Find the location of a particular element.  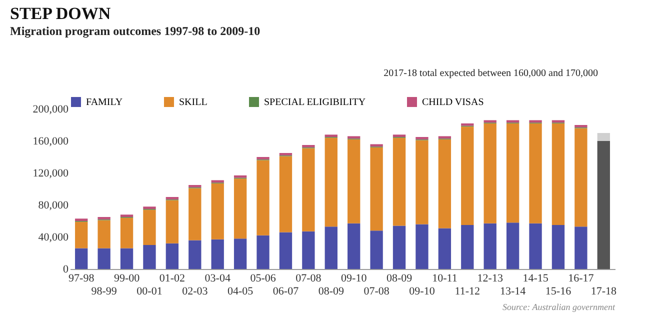

y-tick-label: 120,000 is located at coordinates (50, 174).